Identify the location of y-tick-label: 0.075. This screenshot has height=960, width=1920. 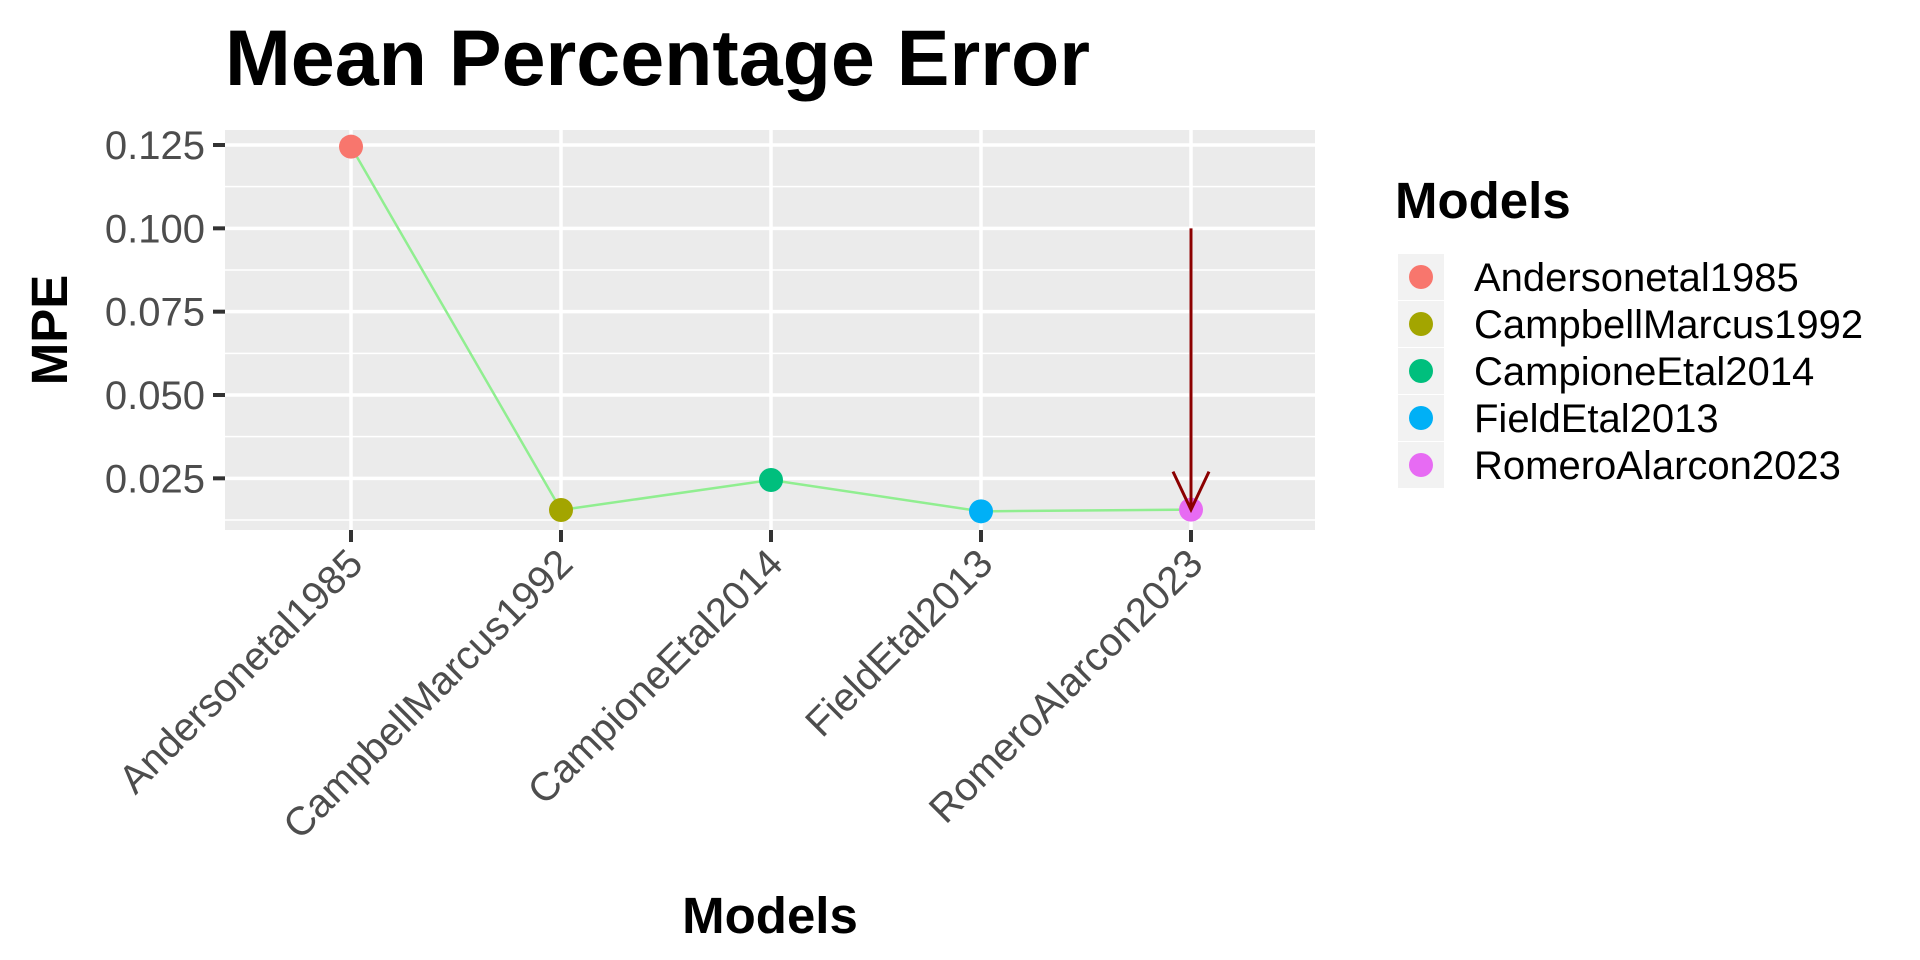
(155, 313).